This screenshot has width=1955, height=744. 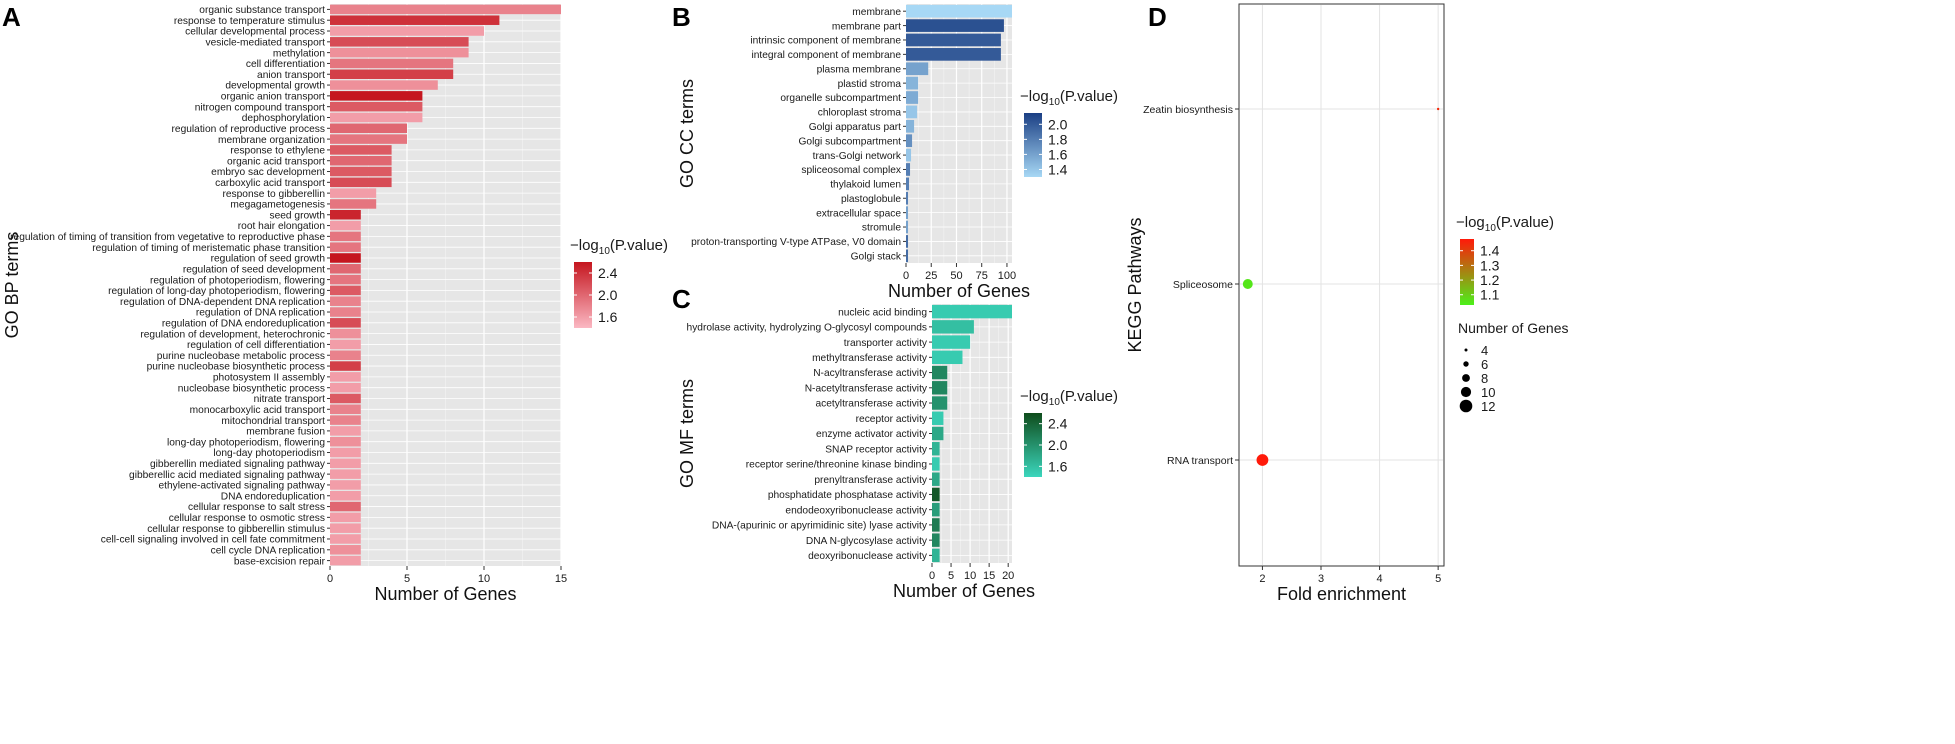 I want to click on panel-letter: C, so click(x=681, y=299).